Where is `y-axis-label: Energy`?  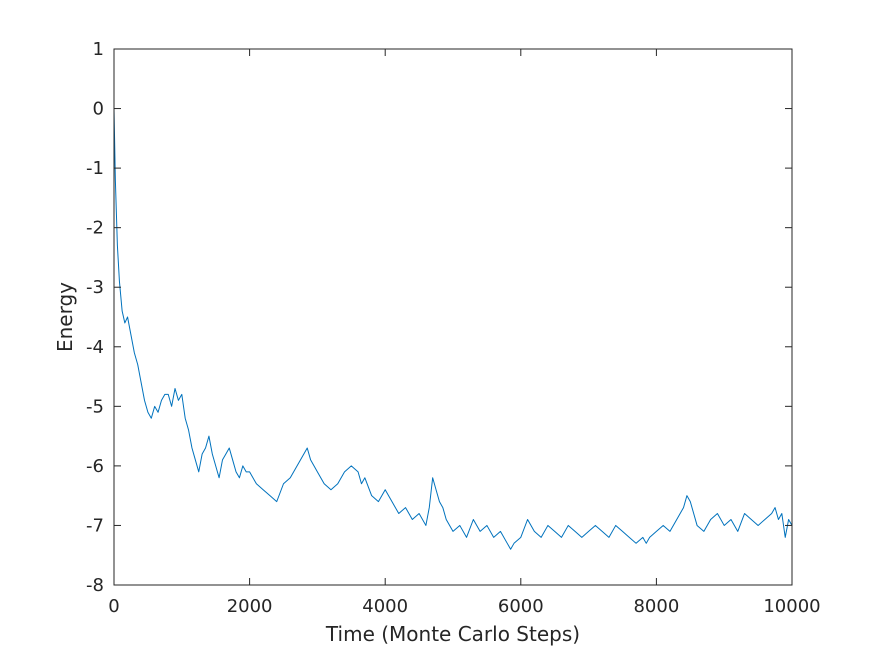 y-axis-label: Energy is located at coordinates (65, 317).